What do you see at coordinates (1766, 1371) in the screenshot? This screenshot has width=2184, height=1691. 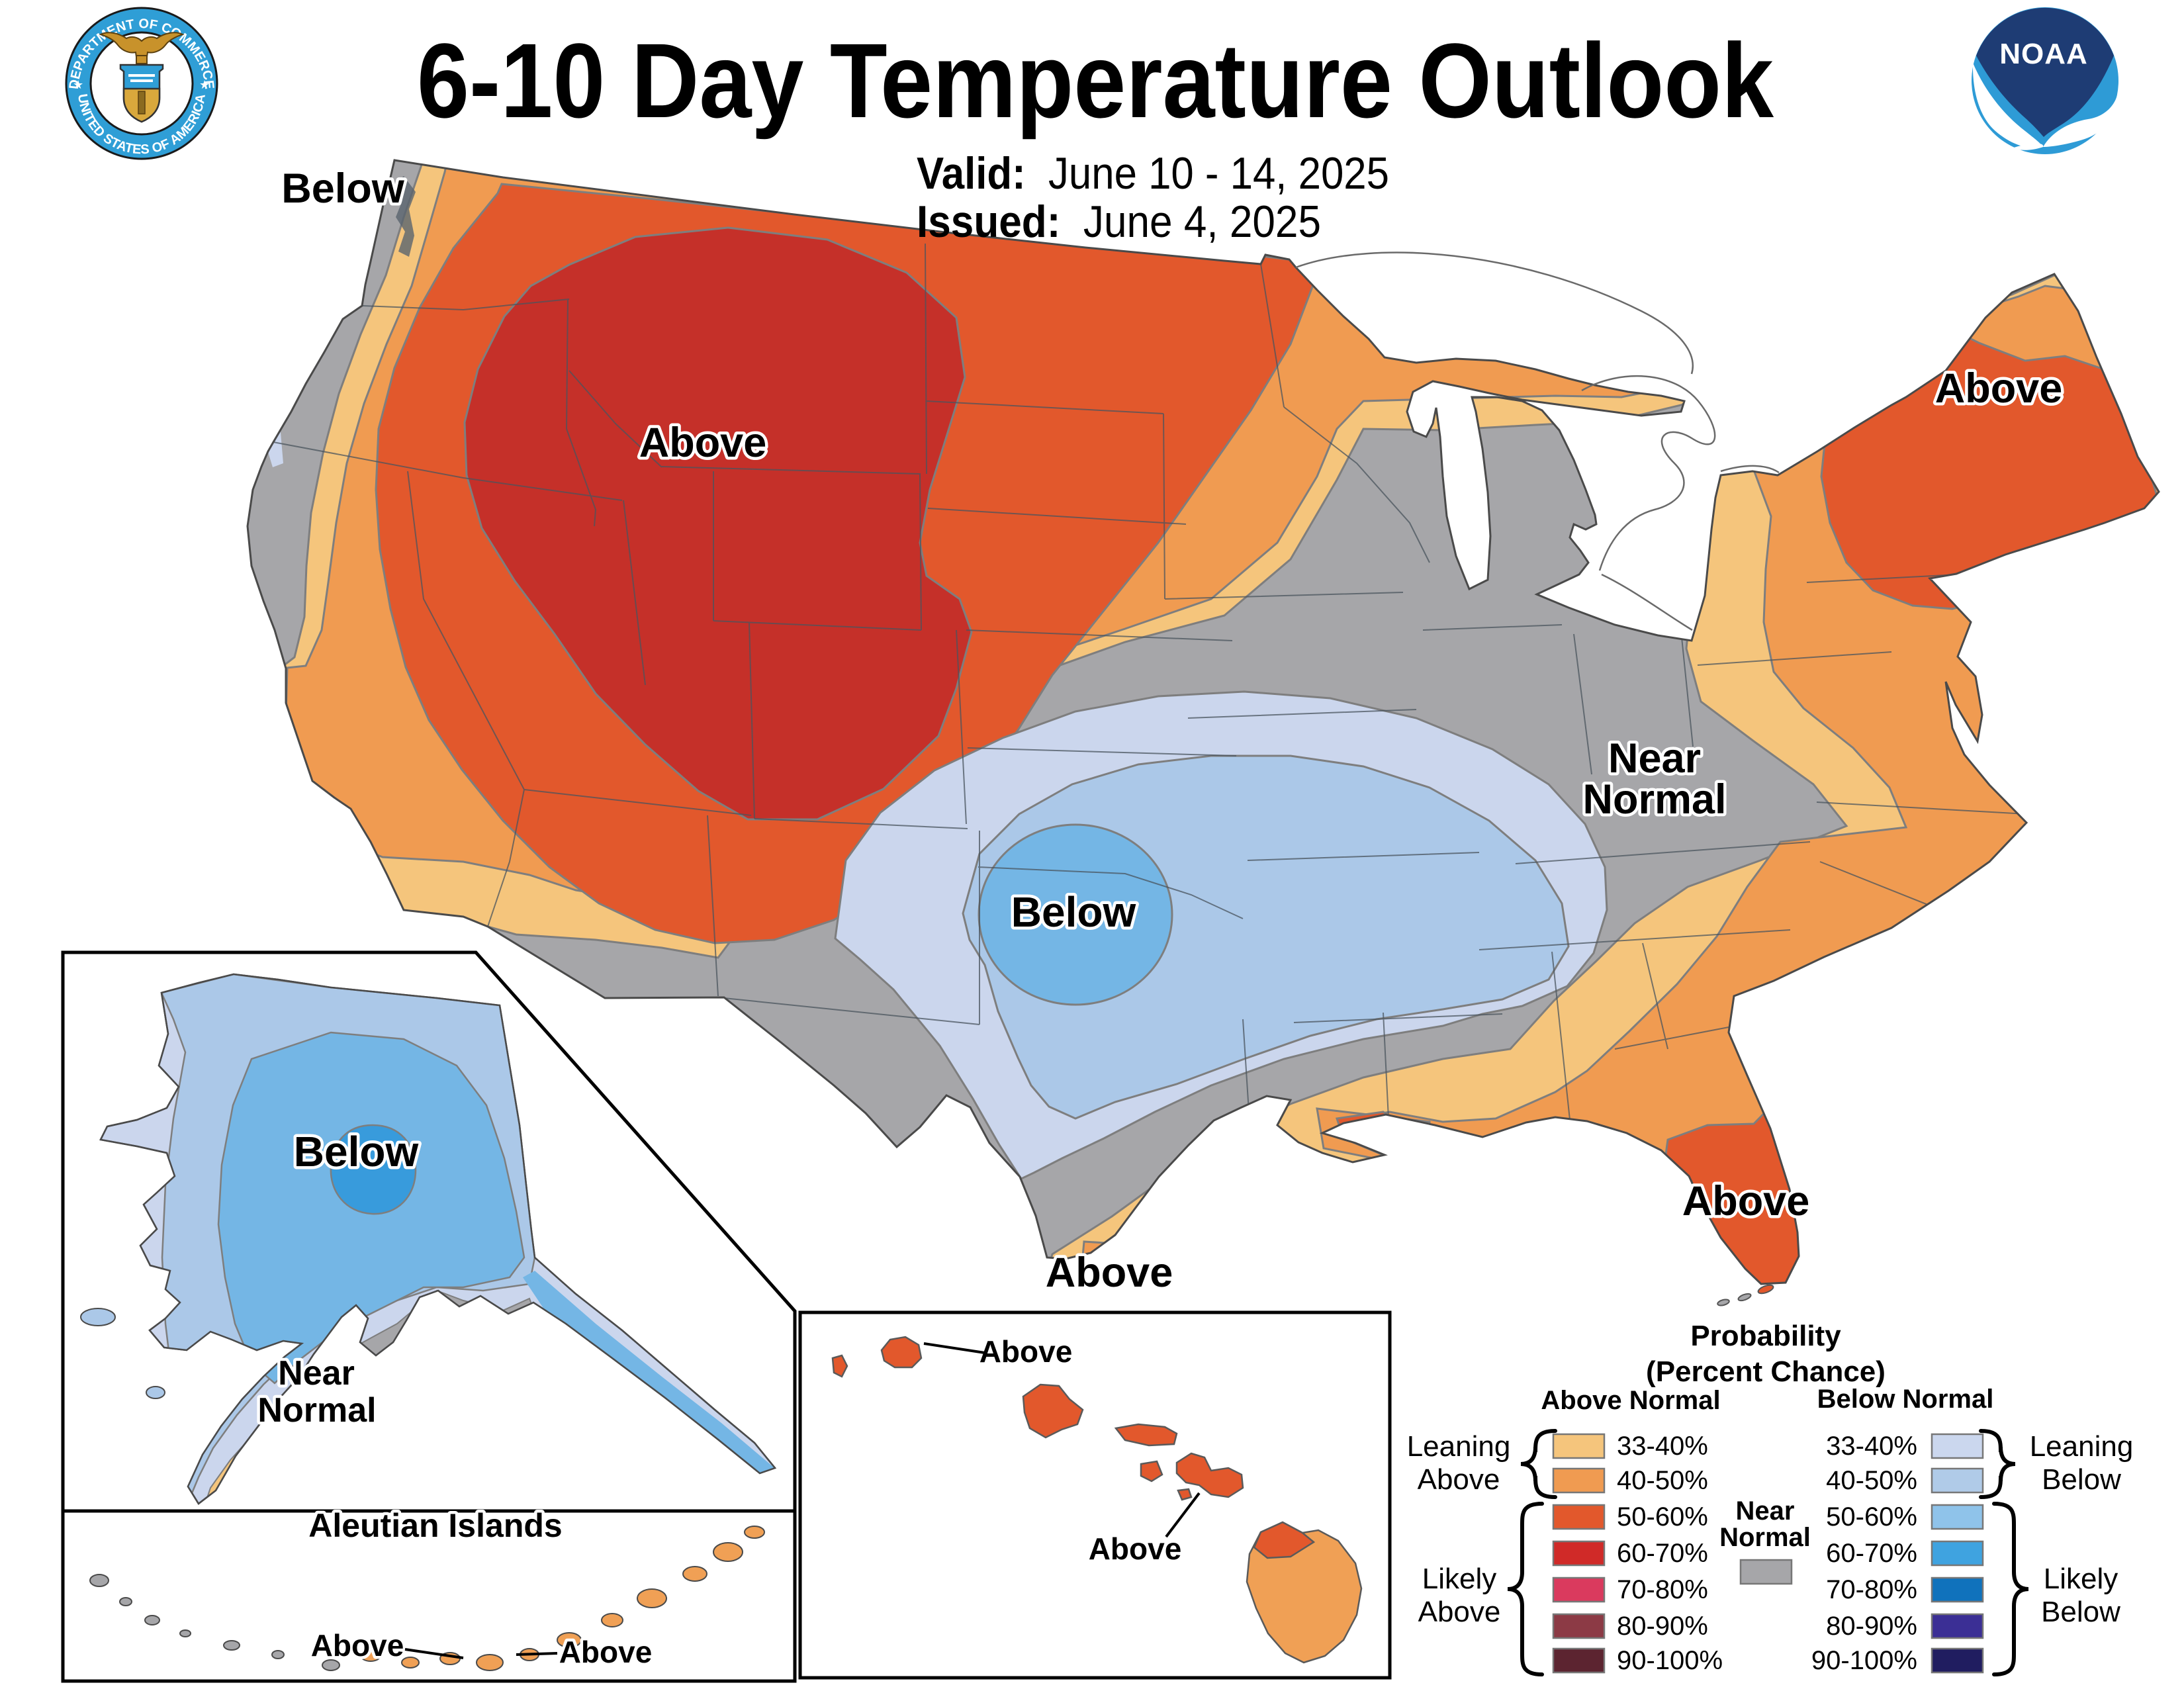 I see `svg-text: (Percent Chance)` at bounding box center [1766, 1371].